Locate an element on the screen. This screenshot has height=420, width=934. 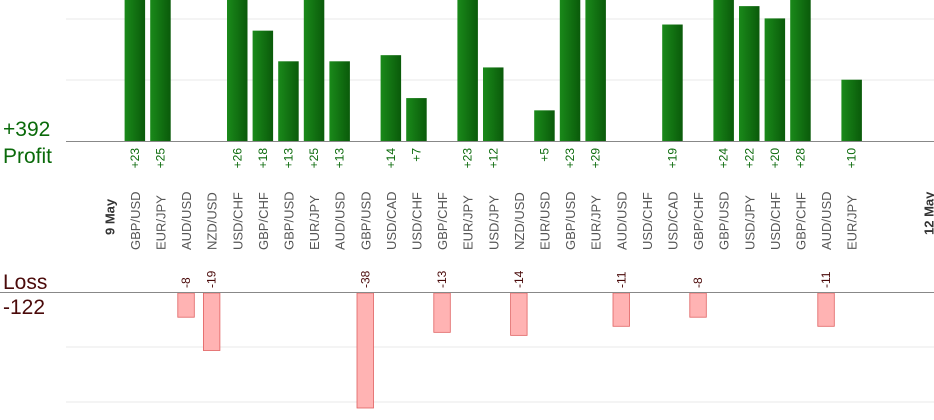
loss-value-label: -13 is located at coordinates (442, 279).